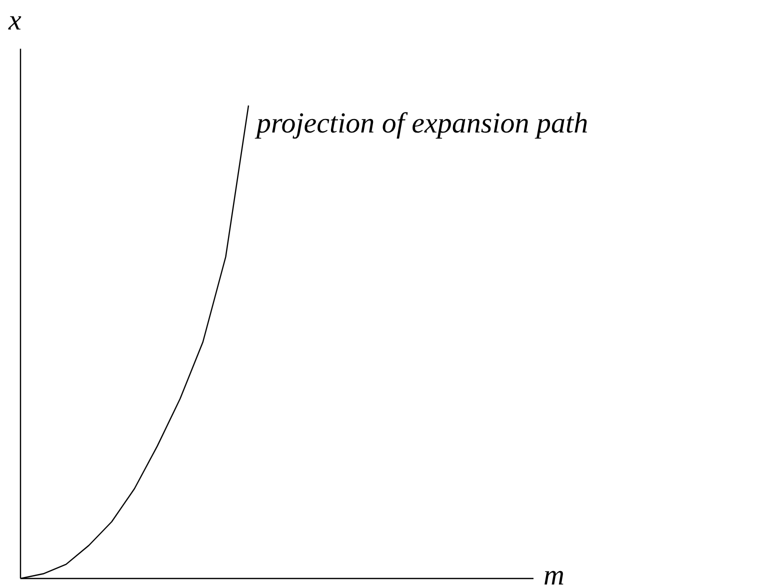  What do you see at coordinates (421, 124) in the screenshot?
I see `annotation: projection of expansion path` at bounding box center [421, 124].